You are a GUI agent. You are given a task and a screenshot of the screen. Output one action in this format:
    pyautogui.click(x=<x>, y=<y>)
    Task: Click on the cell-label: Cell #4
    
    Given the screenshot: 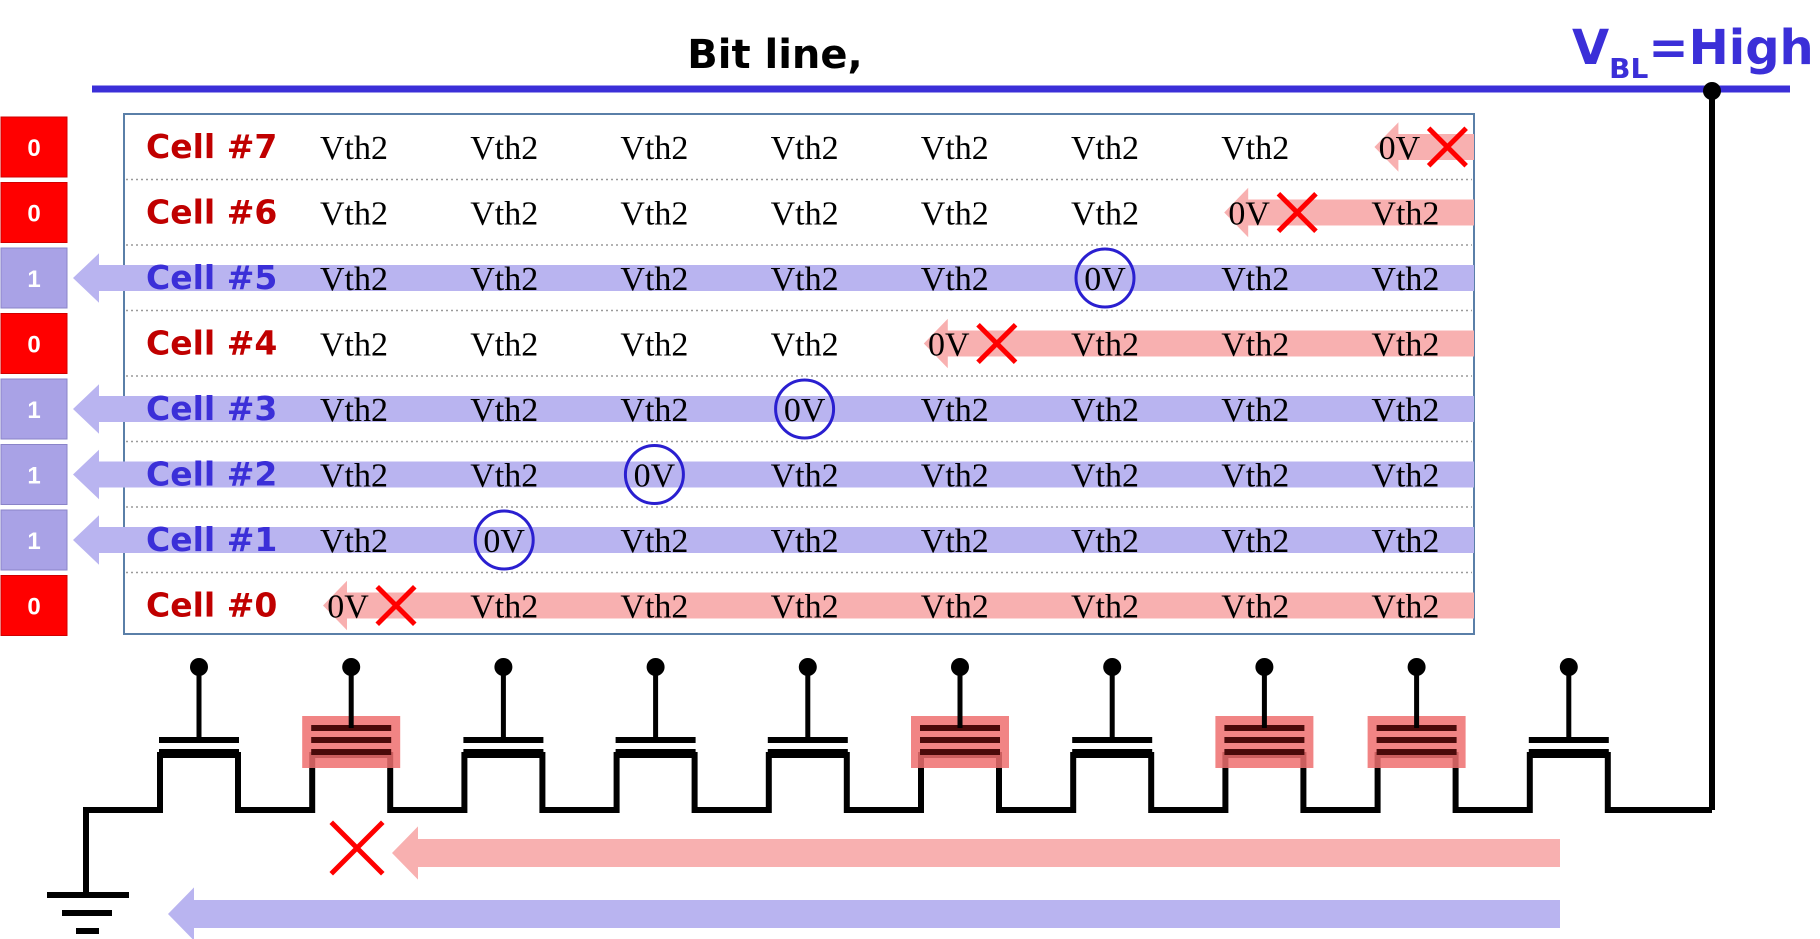 What is the action you would take?
    pyautogui.click(x=211, y=343)
    